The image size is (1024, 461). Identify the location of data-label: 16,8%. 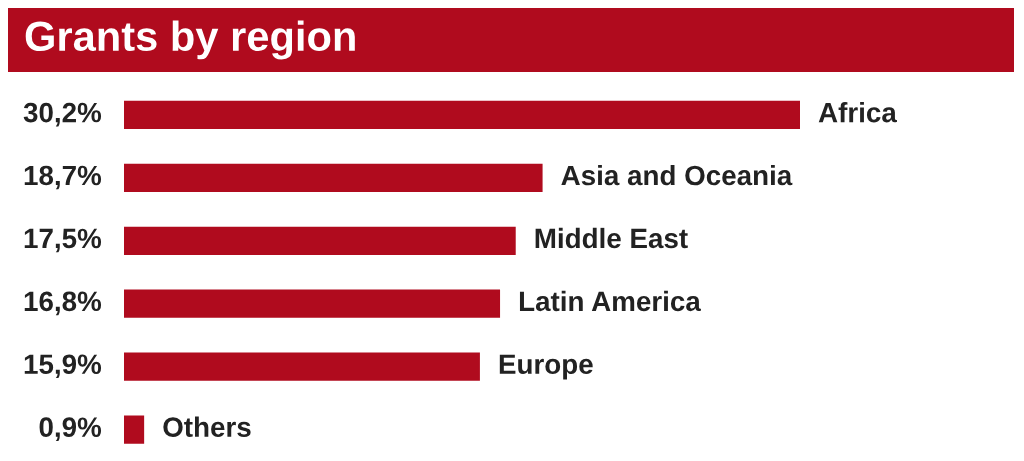
(63, 303).